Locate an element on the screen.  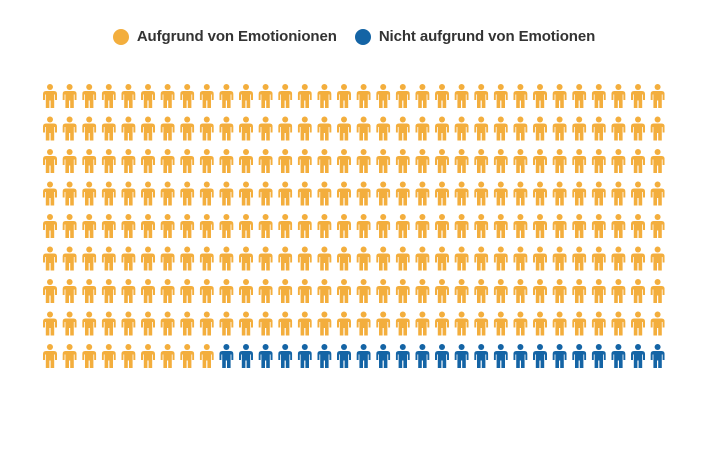
legend-item-not-emotional: Nicht aufgrund von Emotionen is located at coordinates (475, 36).